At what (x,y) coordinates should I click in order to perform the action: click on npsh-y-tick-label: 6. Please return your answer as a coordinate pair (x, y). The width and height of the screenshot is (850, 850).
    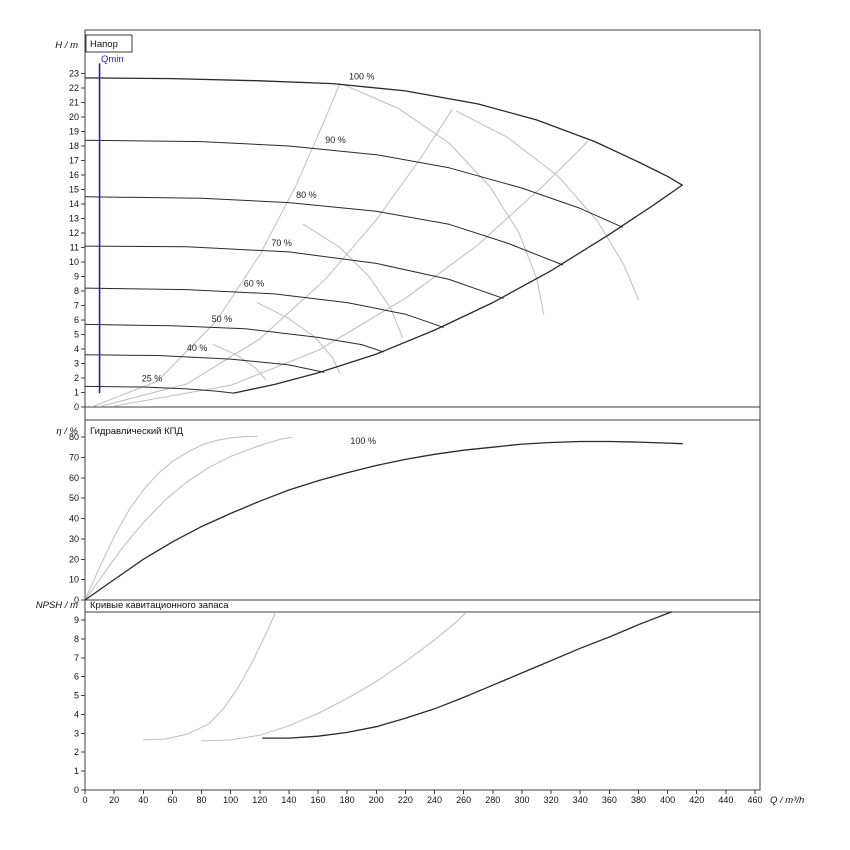
    Looking at the image, I should click on (76, 677).